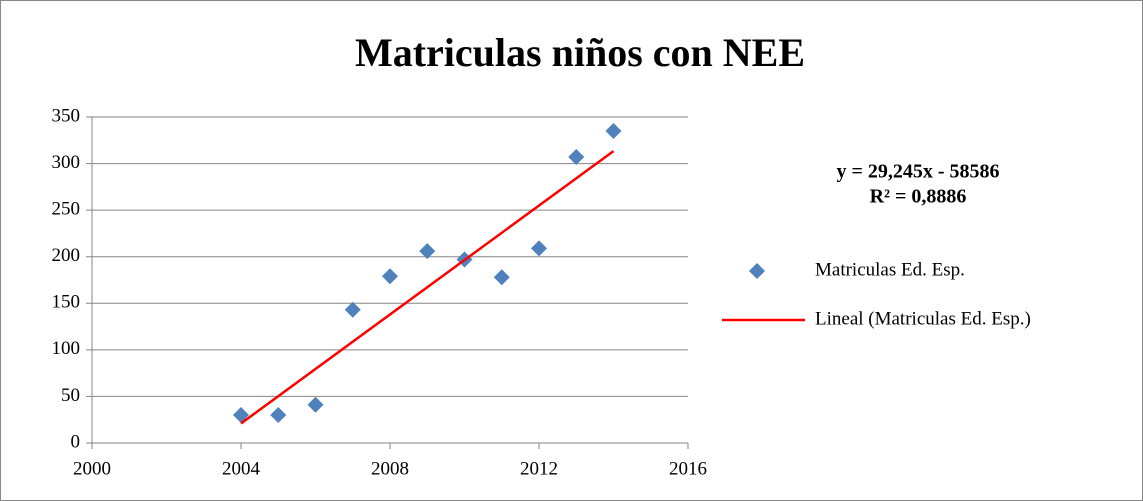  What do you see at coordinates (92, 468) in the screenshot?
I see `x-tick-label: 2000` at bounding box center [92, 468].